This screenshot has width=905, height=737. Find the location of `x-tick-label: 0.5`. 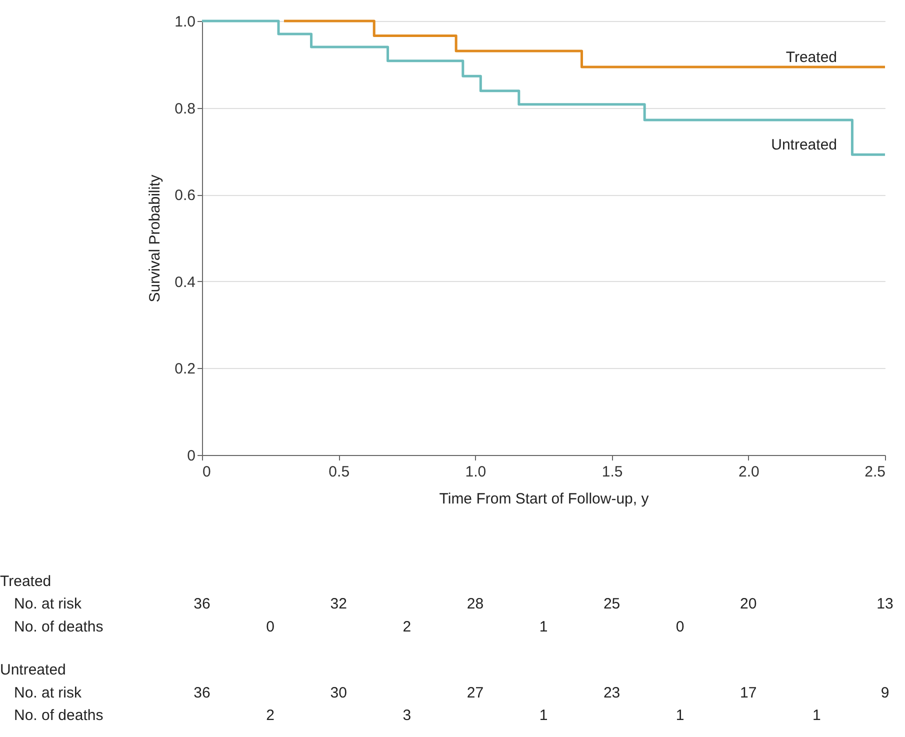

x-tick-label: 0.5 is located at coordinates (339, 472).